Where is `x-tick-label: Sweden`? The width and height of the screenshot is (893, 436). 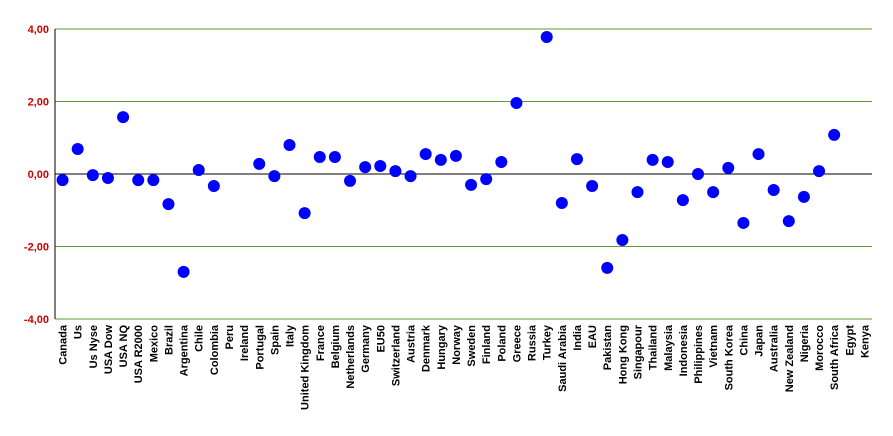
x-tick-label: Sweden is located at coordinates (472, 346).